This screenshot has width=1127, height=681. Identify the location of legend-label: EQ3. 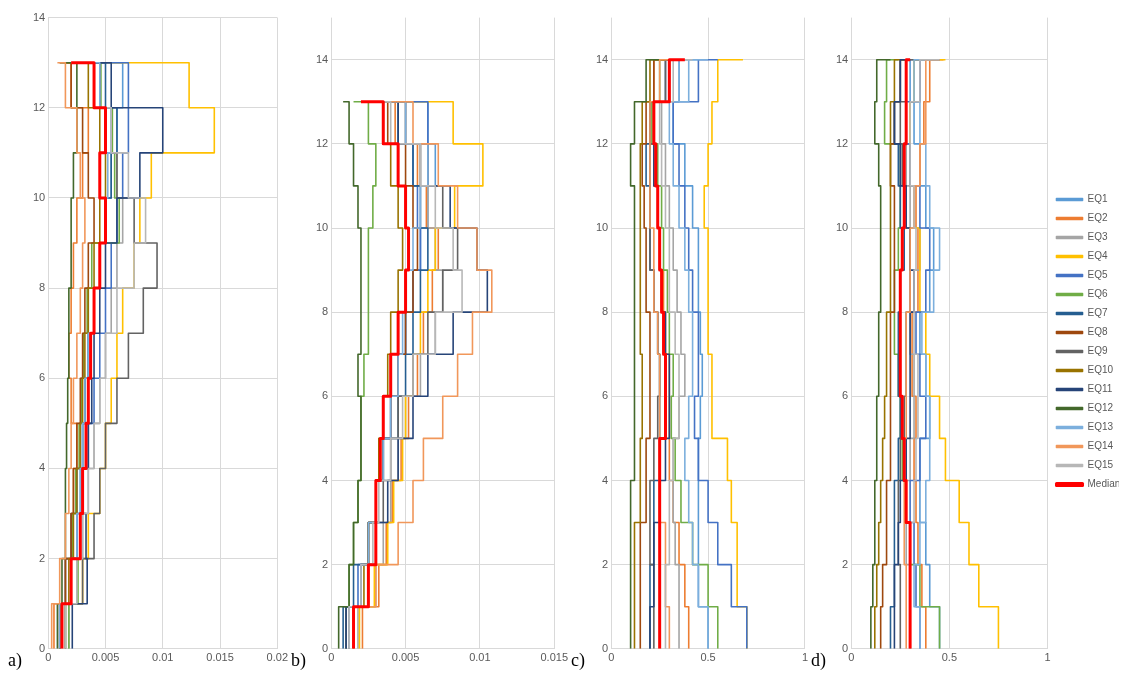
(1097, 237).